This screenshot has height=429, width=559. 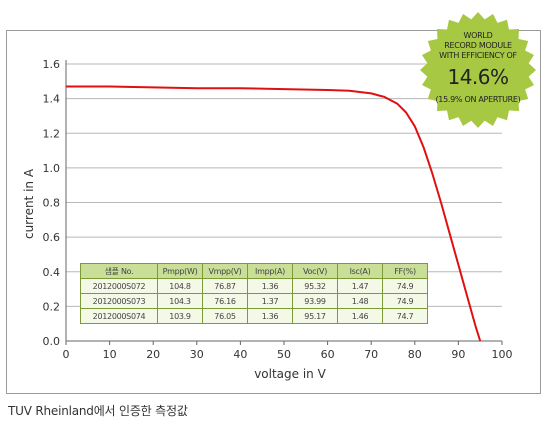 I want to click on cell-pmpp: 104.8, so click(x=180, y=286).